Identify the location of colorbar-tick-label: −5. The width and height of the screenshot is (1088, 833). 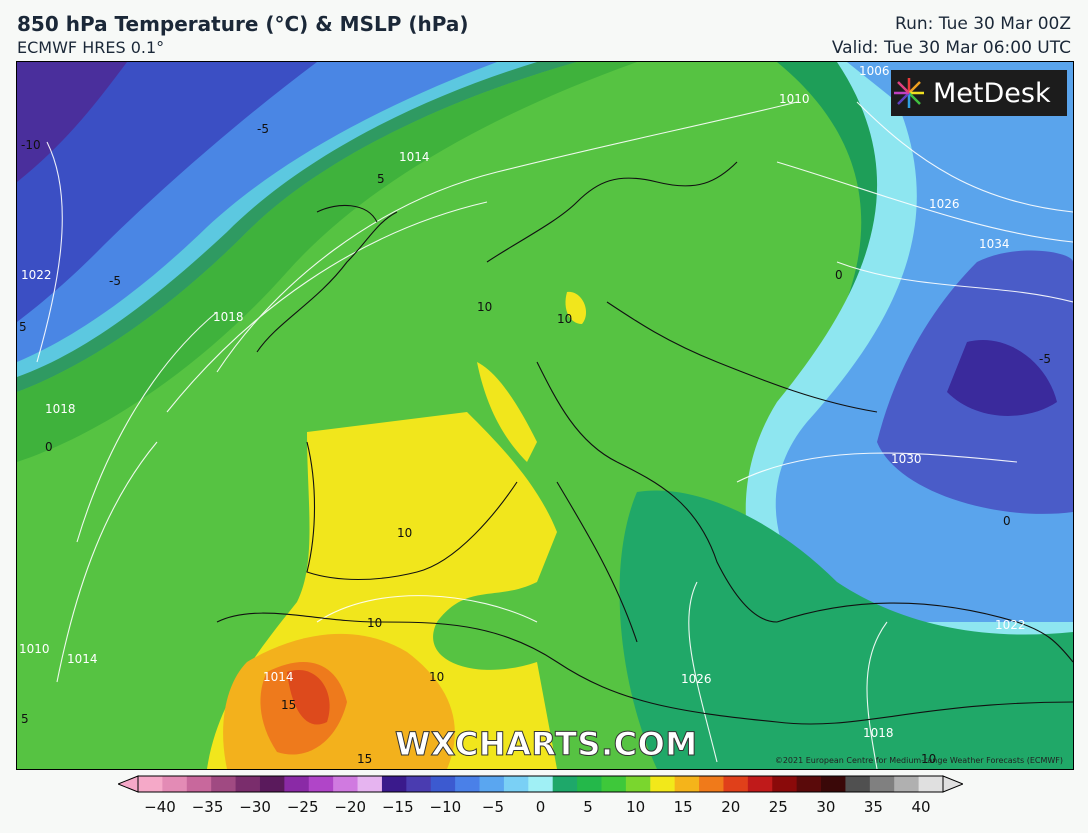
(492, 807).